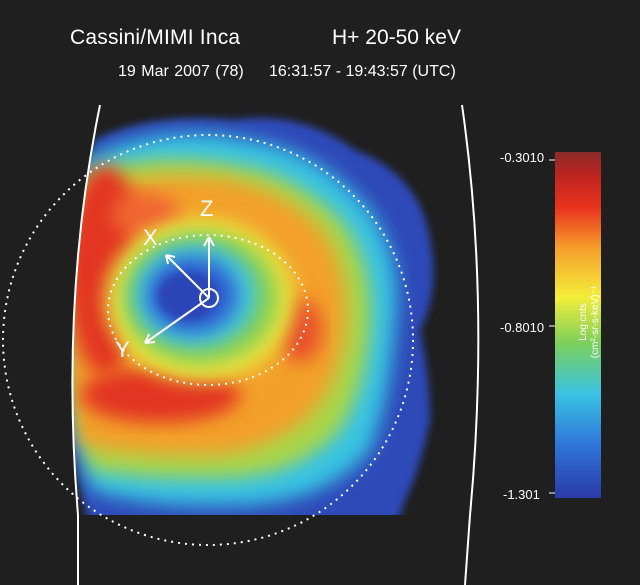  Describe the element at coordinates (206, 208) in the screenshot. I see `z-axis-label: Z` at that location.